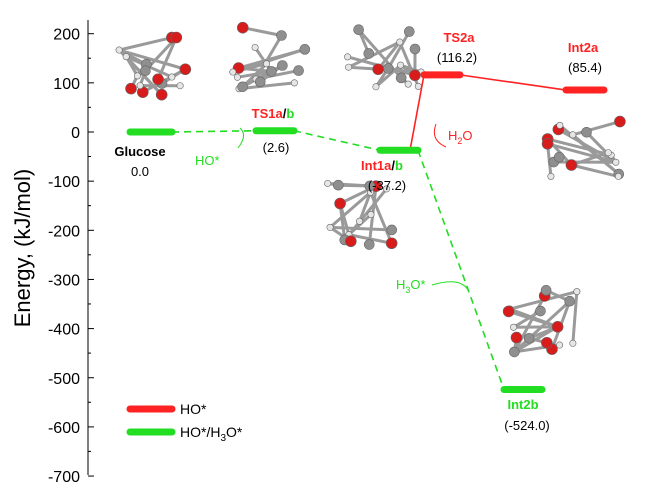 The height and width of the screenshot is (485, 653). Describe the element at coordinates (64, 330) in the screenshot. I see `y-tick-label: -400` at that location.